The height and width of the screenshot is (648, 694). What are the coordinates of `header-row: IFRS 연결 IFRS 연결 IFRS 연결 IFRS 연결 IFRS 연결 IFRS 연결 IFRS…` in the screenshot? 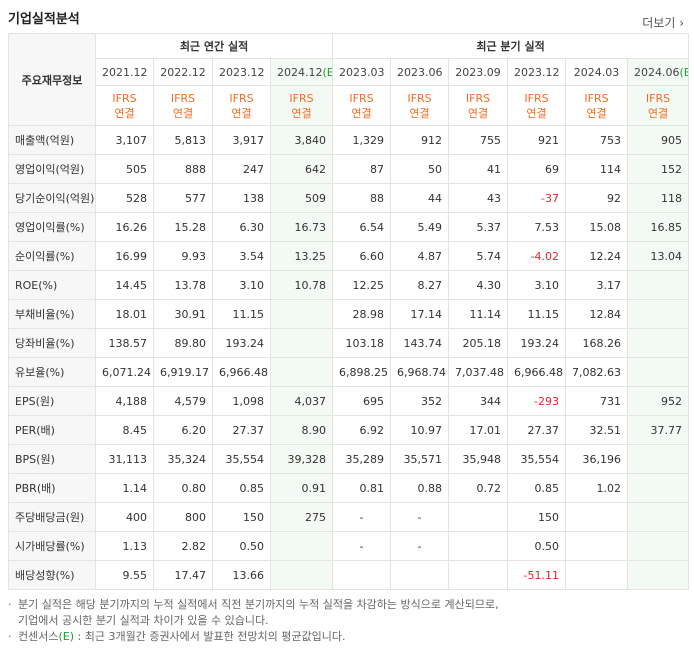 It's located at (349, 105).